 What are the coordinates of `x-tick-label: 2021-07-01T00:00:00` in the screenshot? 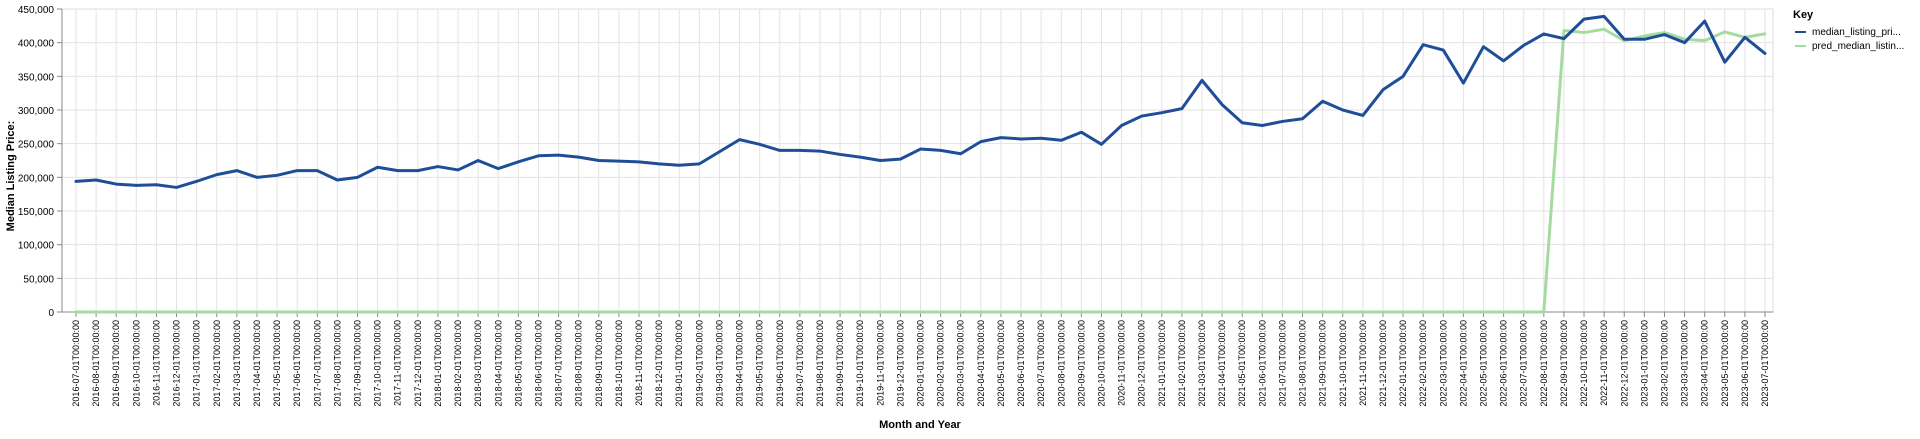 It's located at (1282, 363).